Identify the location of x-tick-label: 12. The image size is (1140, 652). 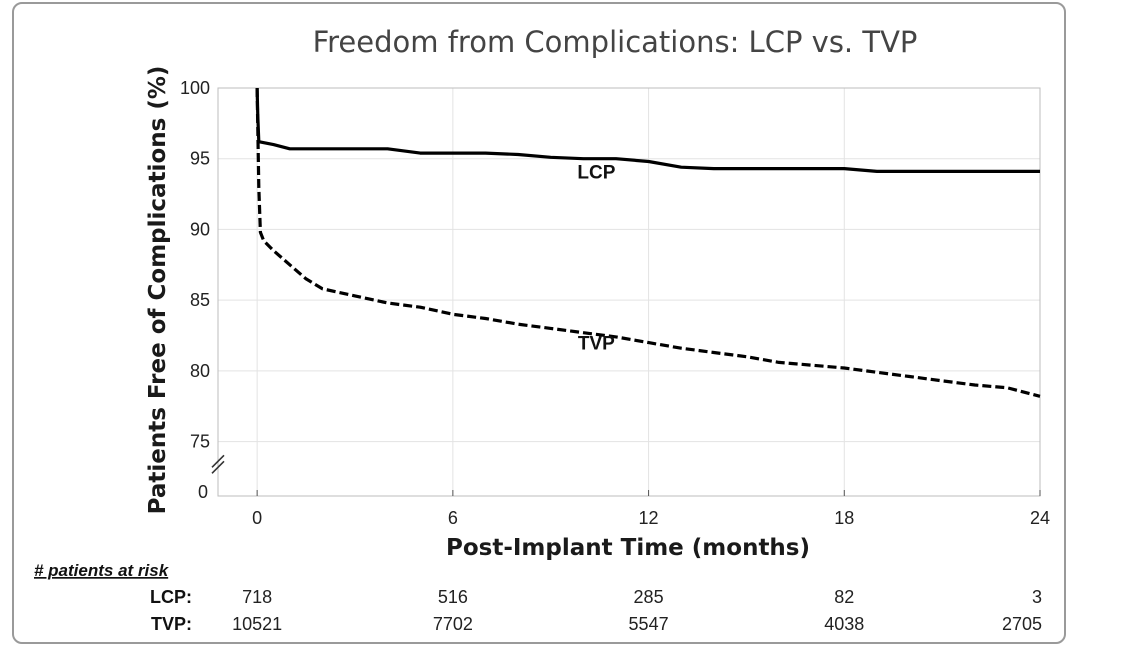
(649, 518).